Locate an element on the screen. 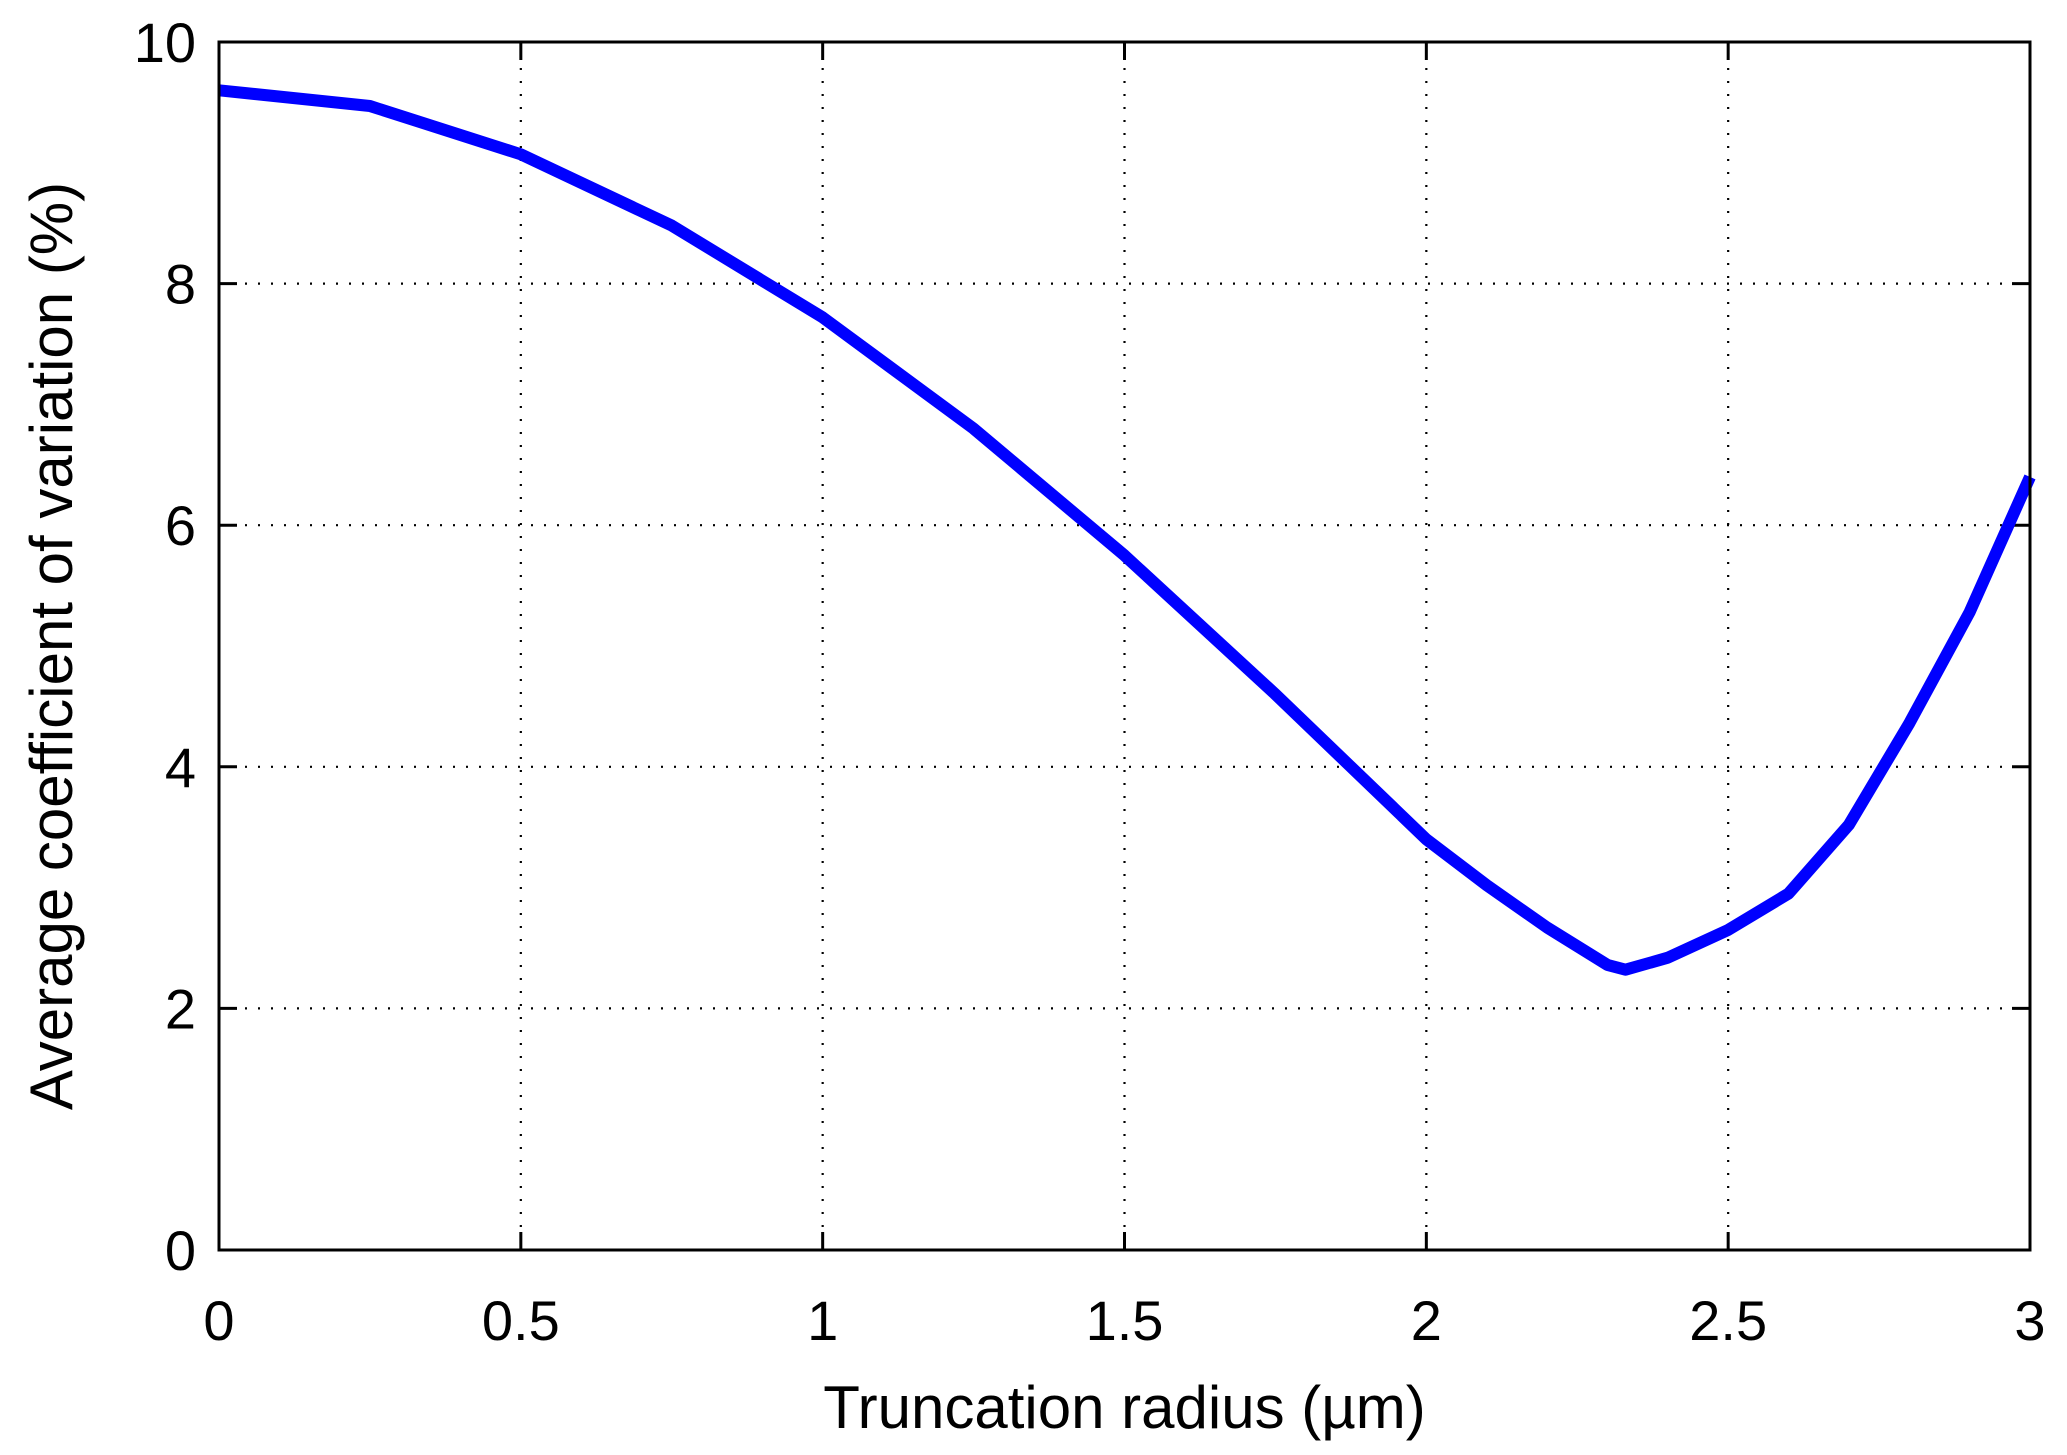 Image resolution: width=2067 pixels, height=1455 pixels. y-tick-label: 4 is located at coordinates (180, 767).